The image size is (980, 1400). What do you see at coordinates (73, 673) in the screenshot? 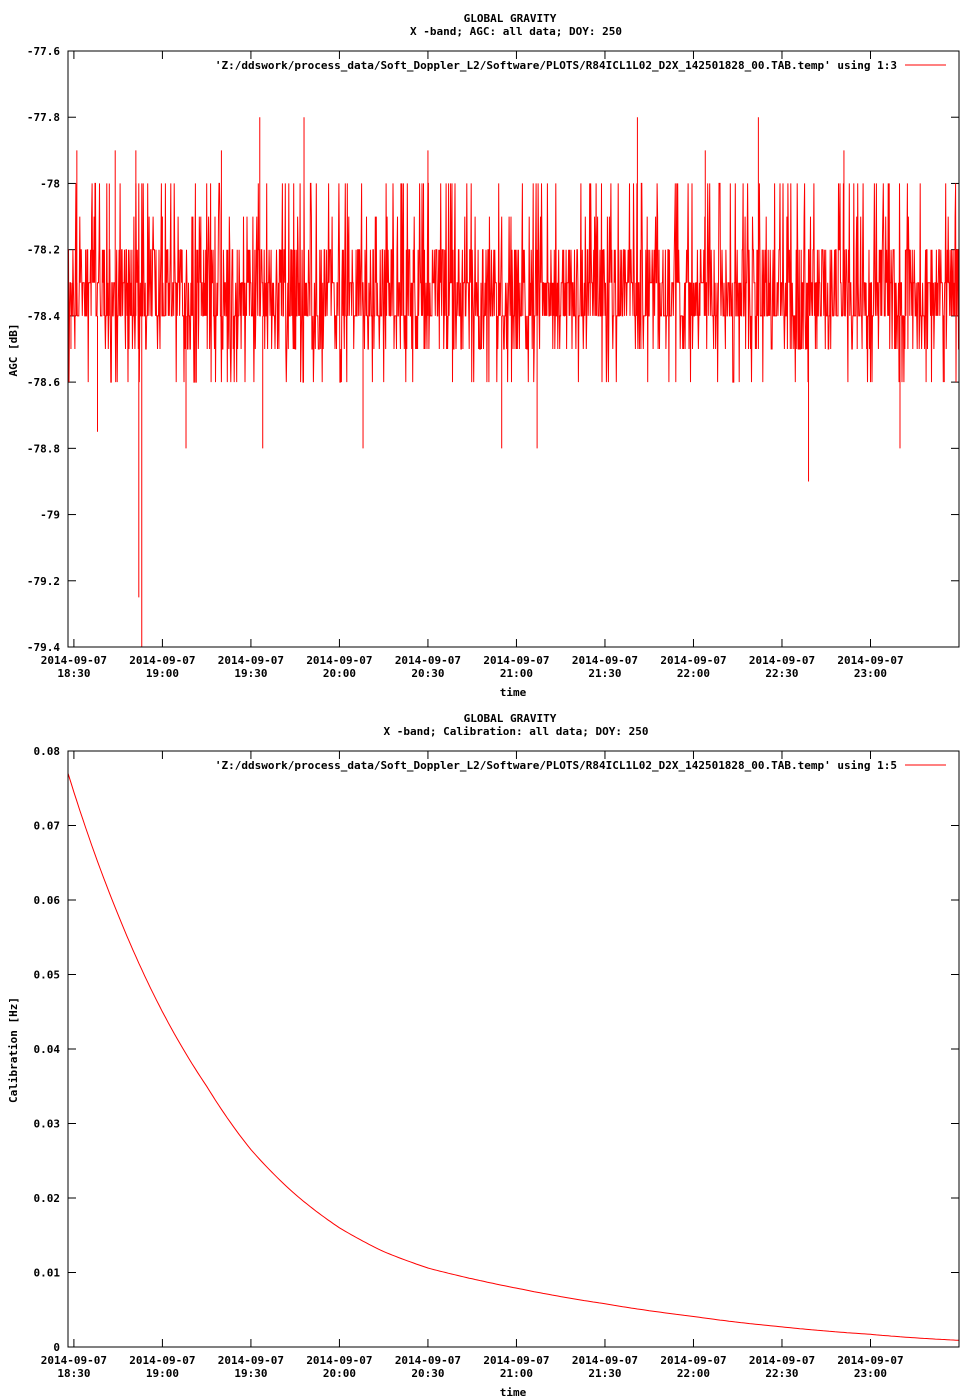
I see `agc-xtick-time: 18:30` at bounding box center [73, 673].